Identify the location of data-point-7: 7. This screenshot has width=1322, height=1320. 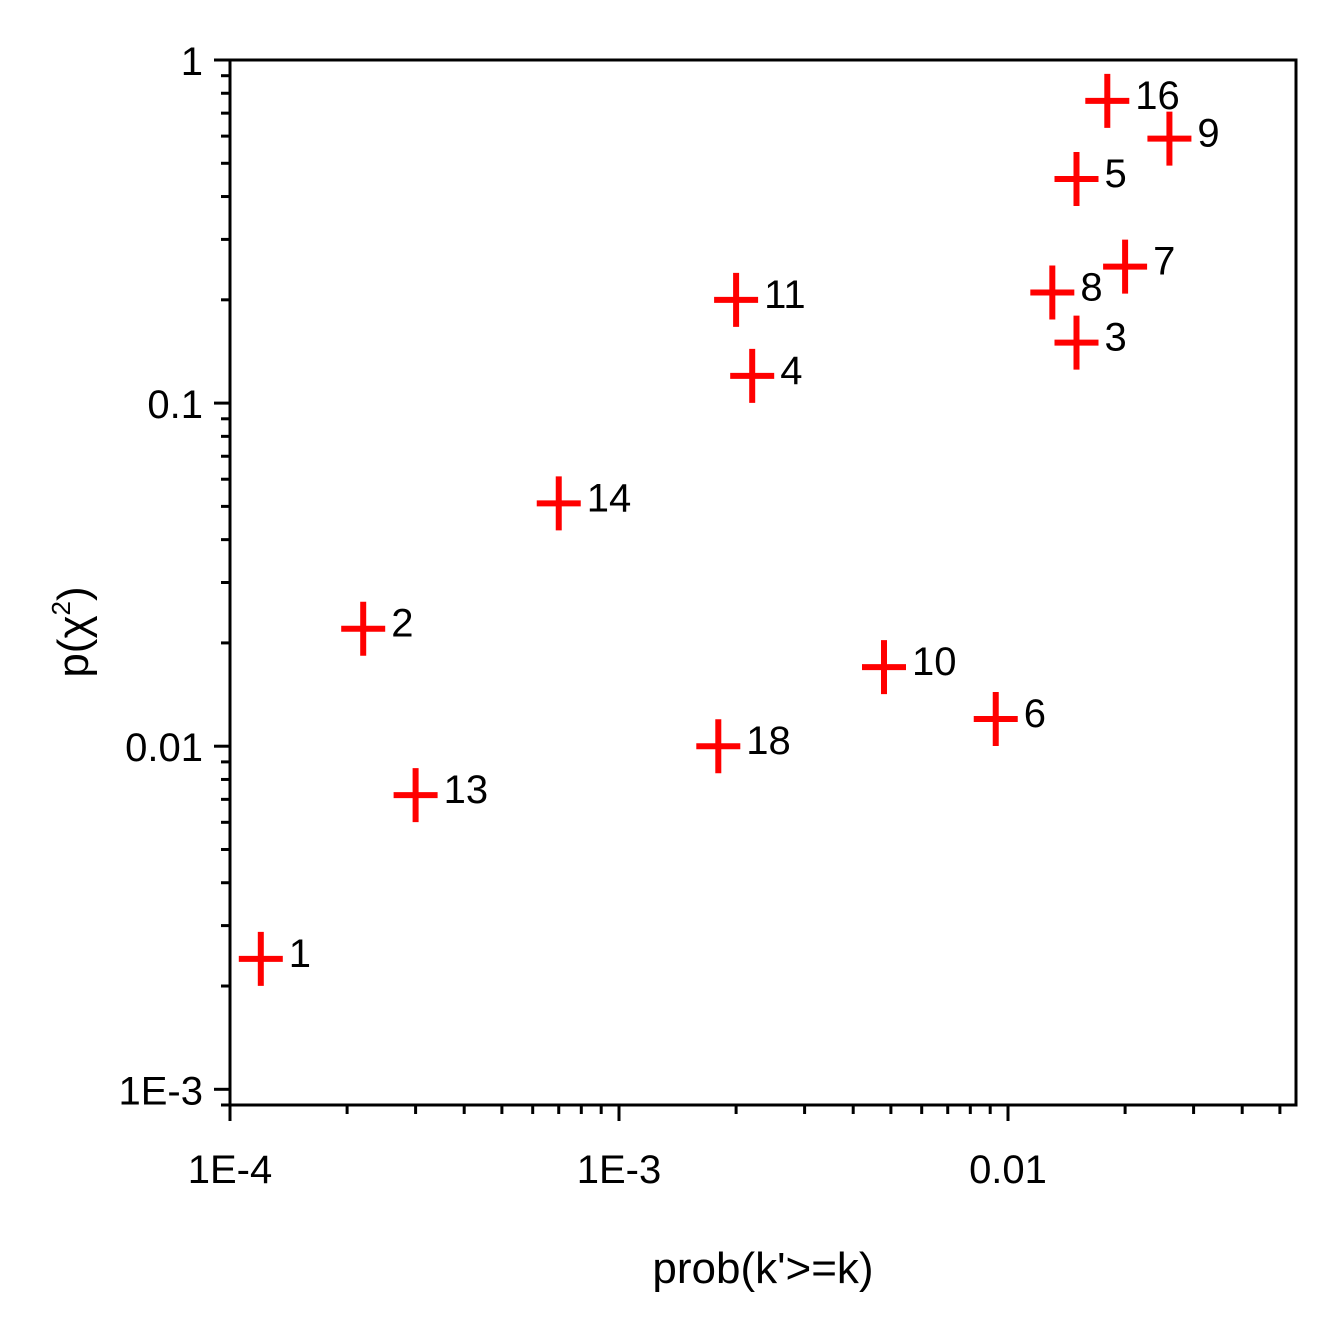
(1139, 267).